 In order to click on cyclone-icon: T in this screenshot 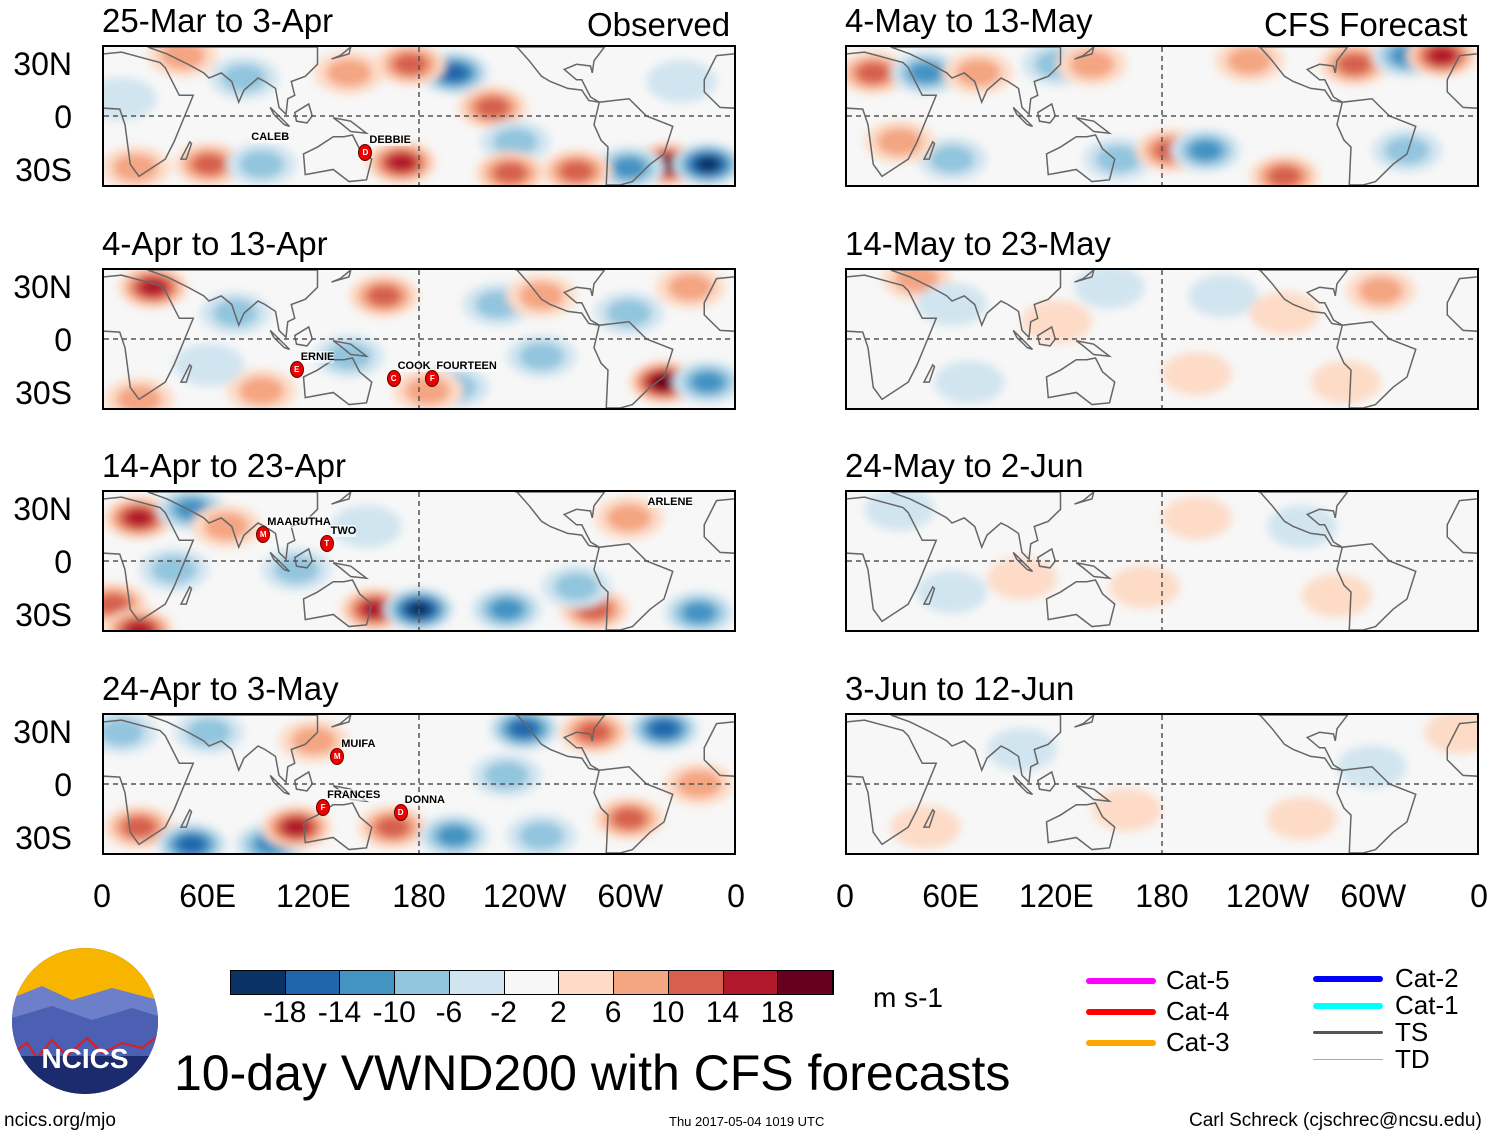, I will do `click(326, 544)`.